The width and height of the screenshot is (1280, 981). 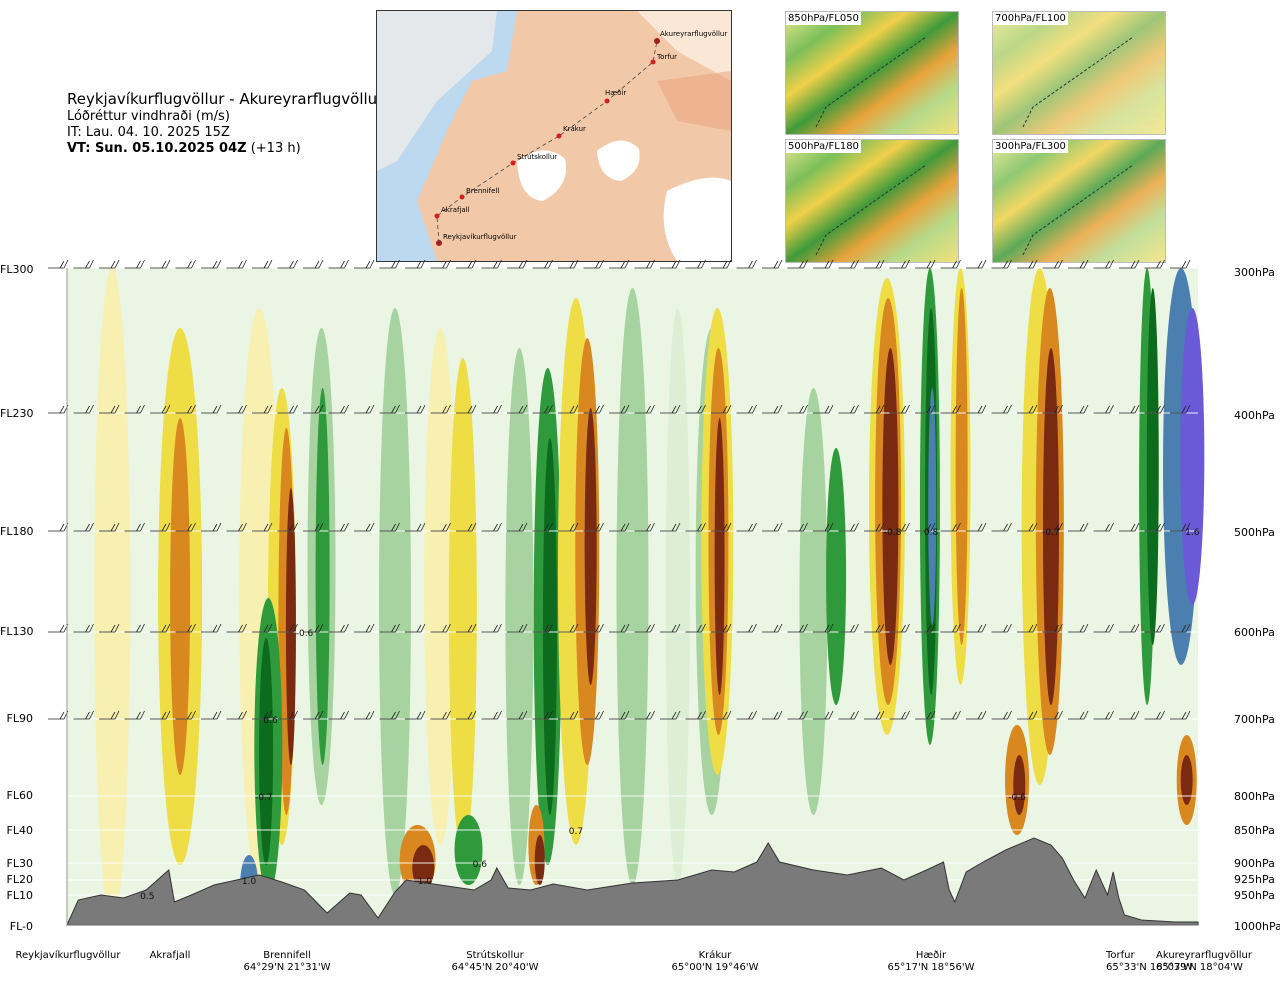 I want to click on thumbnail-300hpa: 300hPa/FL300, so click(x=1079, y=201).